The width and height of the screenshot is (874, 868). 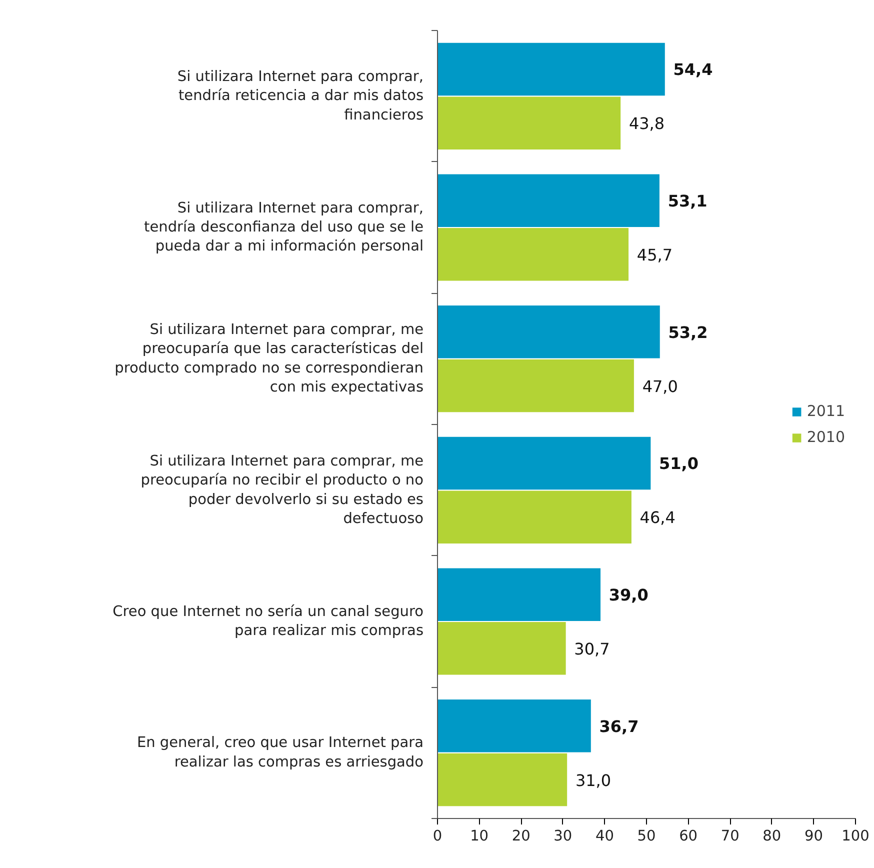 I want to click on y-tick-label: Creo que Internet no sería un canal seguro para realizar mis compras, so click(x=268, y=622).